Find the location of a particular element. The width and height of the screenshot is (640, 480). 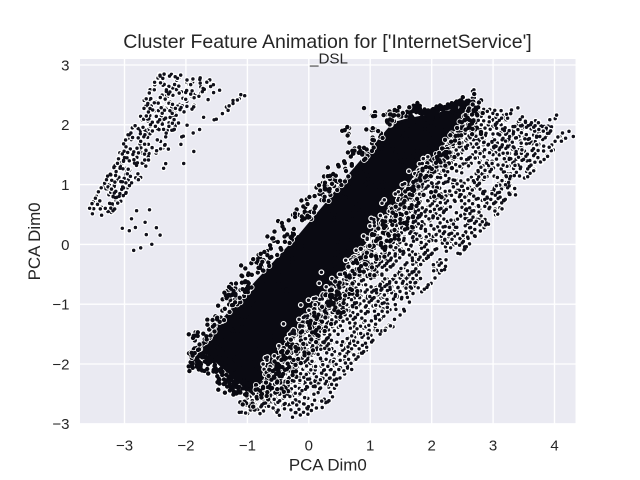

svg-text: _DSL is located at coordinates (328, 59).